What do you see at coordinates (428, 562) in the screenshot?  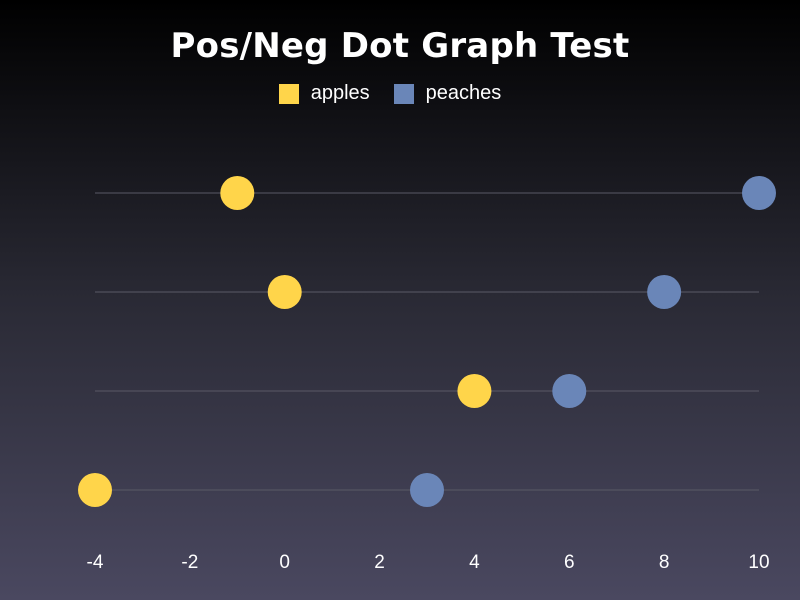 I see `x-axis-ticks: -4 -2 0 2 4 6 8 10` at bounding box center [428, 562].